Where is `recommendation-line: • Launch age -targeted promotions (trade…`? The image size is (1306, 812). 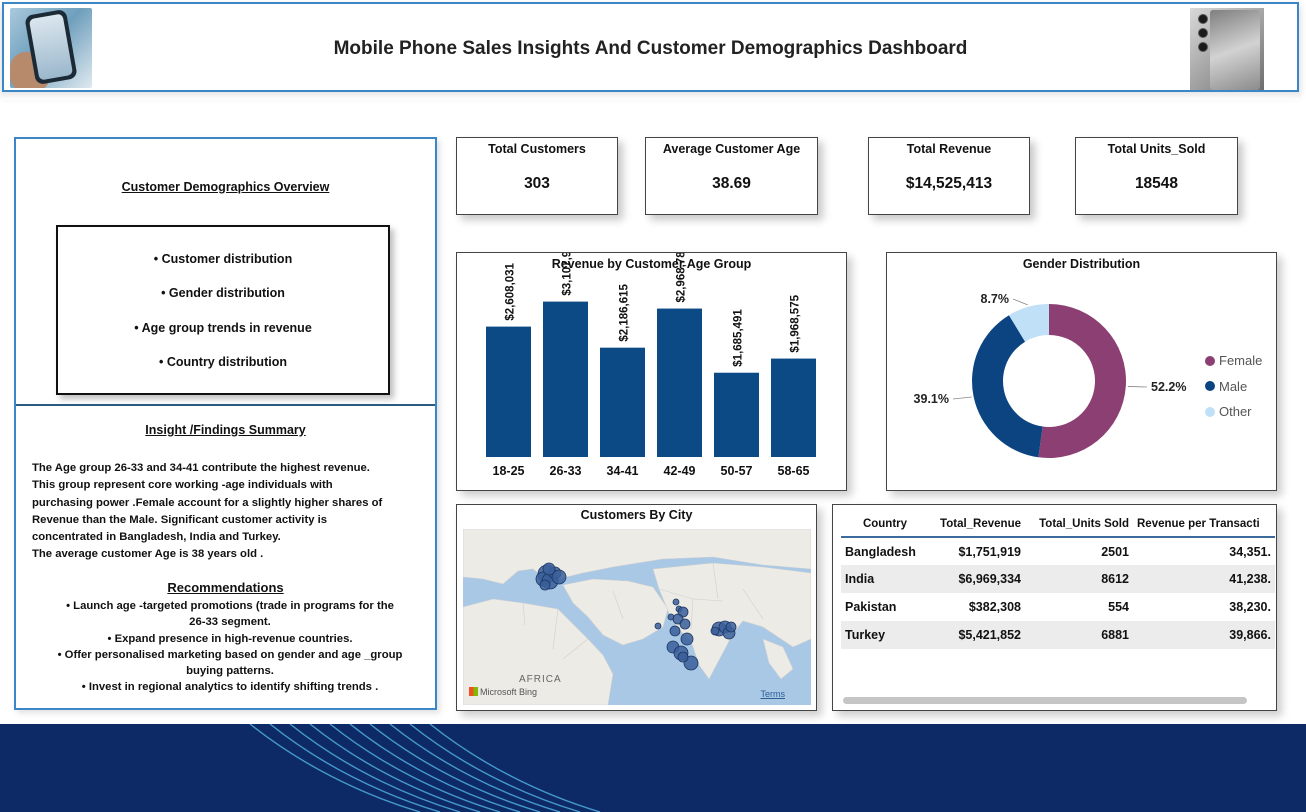
recommendation-line: • Launch age -targeted promotions (trade… is located at coordinates (230, 606).